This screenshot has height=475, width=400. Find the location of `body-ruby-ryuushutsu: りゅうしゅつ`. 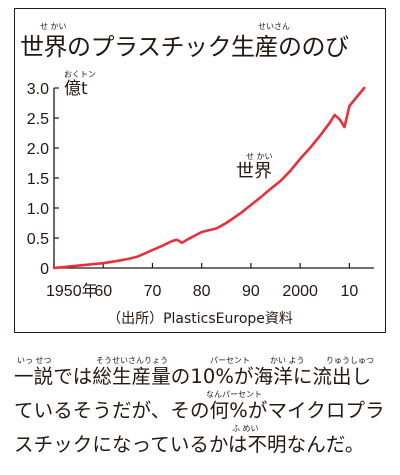

body-ruby-ryuushutsu: りゅうしゅつ is located at coordinates (350, 360).